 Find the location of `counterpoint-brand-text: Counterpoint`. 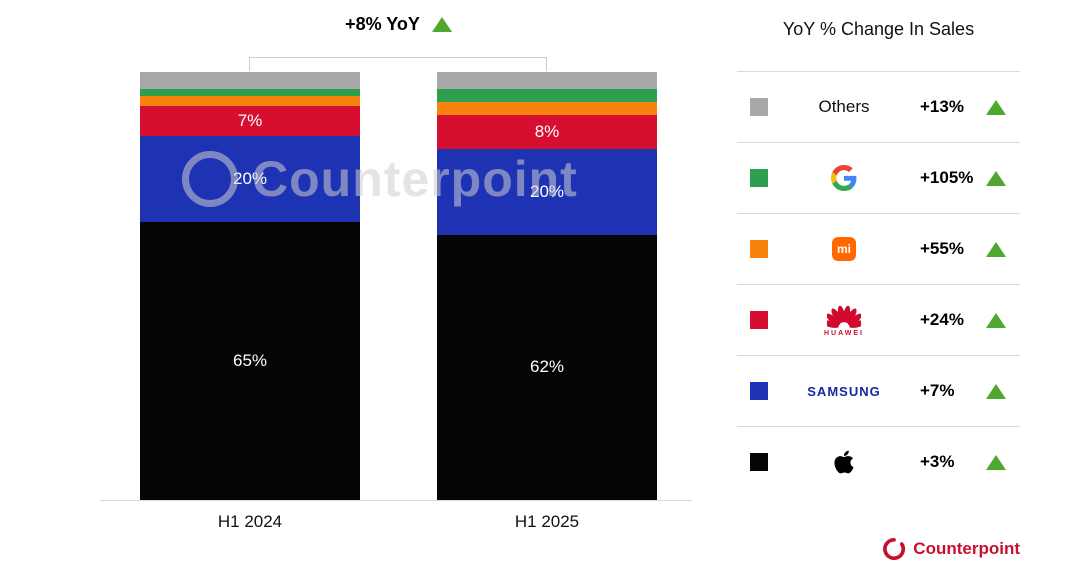

counterpoint-brand-text: Counterpoint is located at coordinates (966, 548).